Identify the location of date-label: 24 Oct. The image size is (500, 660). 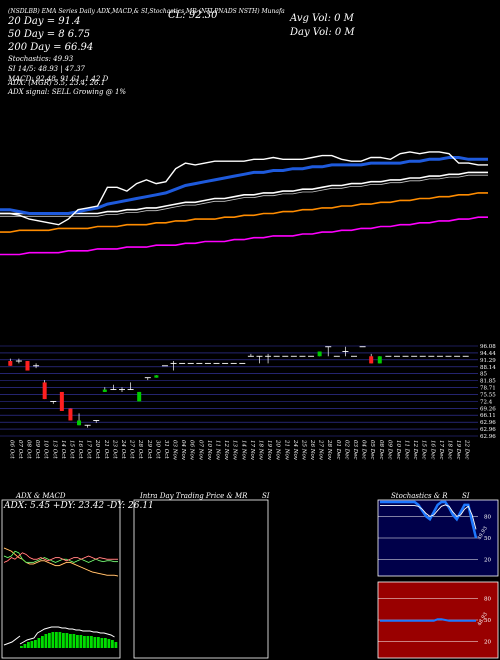
(123, 449).